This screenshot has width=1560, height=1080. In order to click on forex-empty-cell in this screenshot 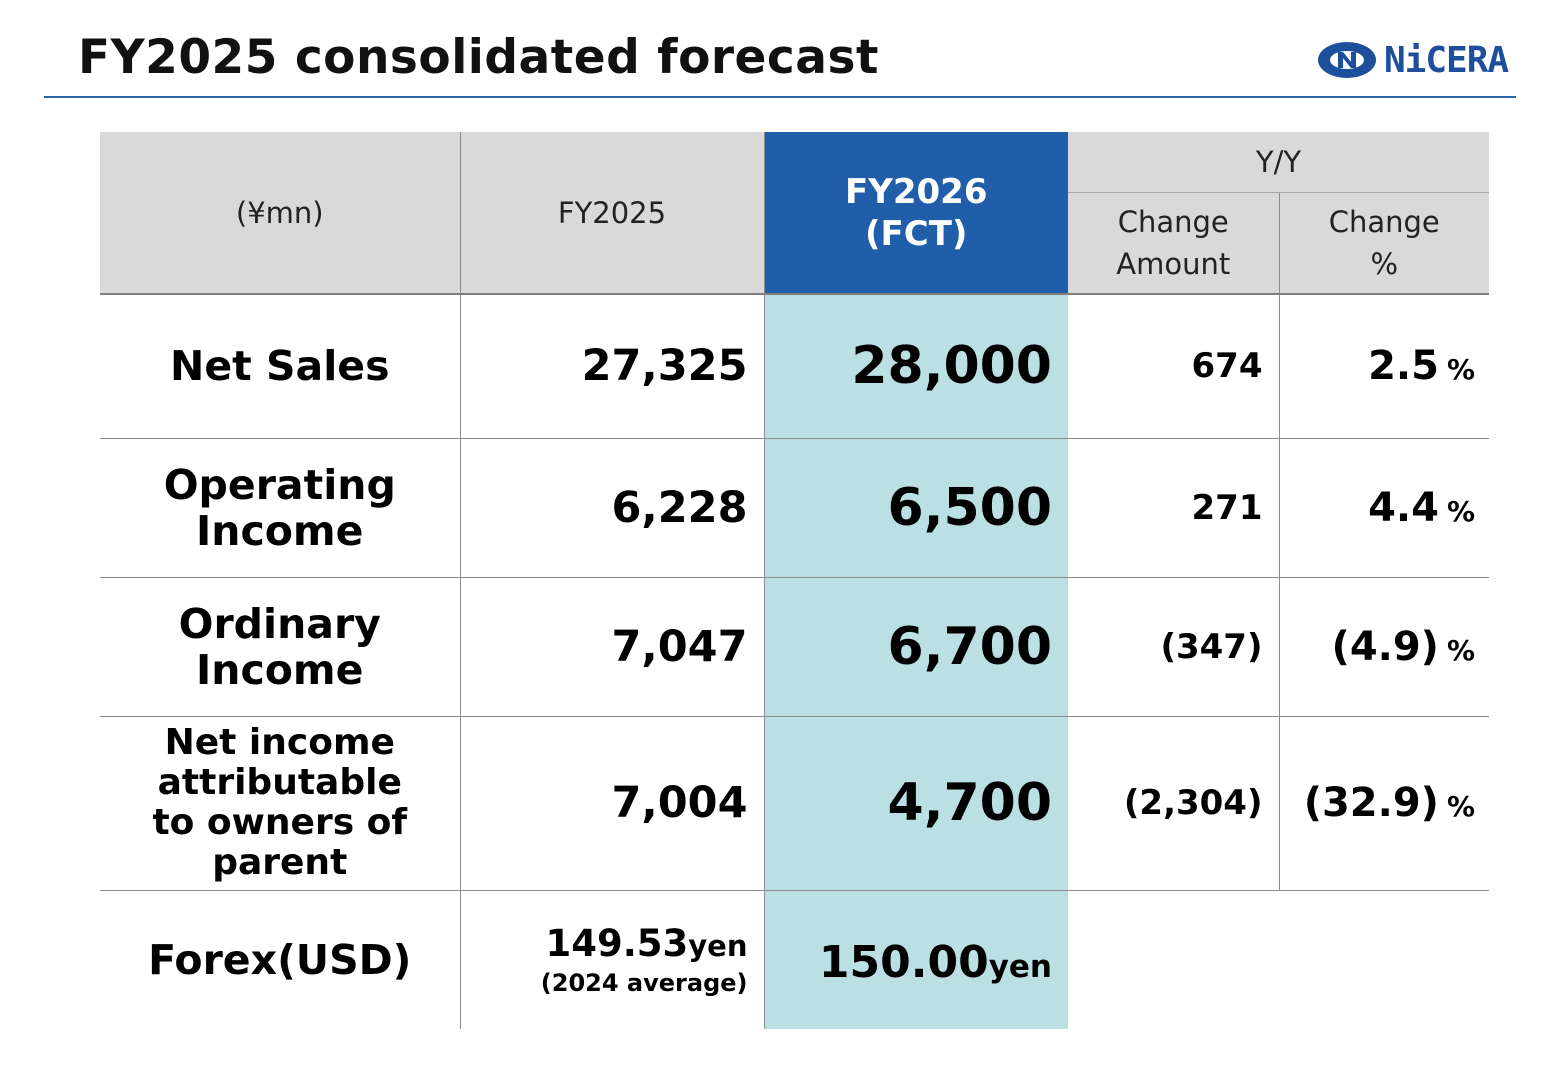, I will do `click(1278, 959)`.